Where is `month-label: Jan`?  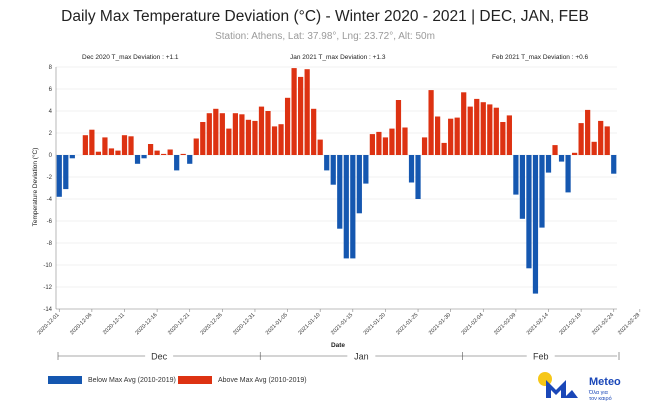 month-label: Jan is located at coordinates (361, 357).